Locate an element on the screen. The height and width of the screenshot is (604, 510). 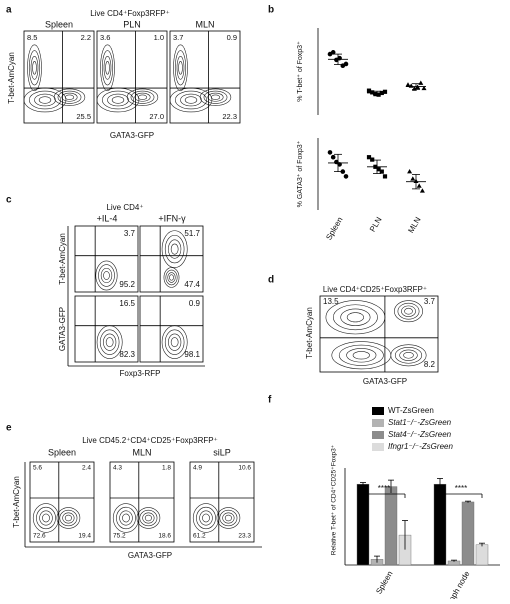
label: 82.3 is located at coordinates (127, 354).